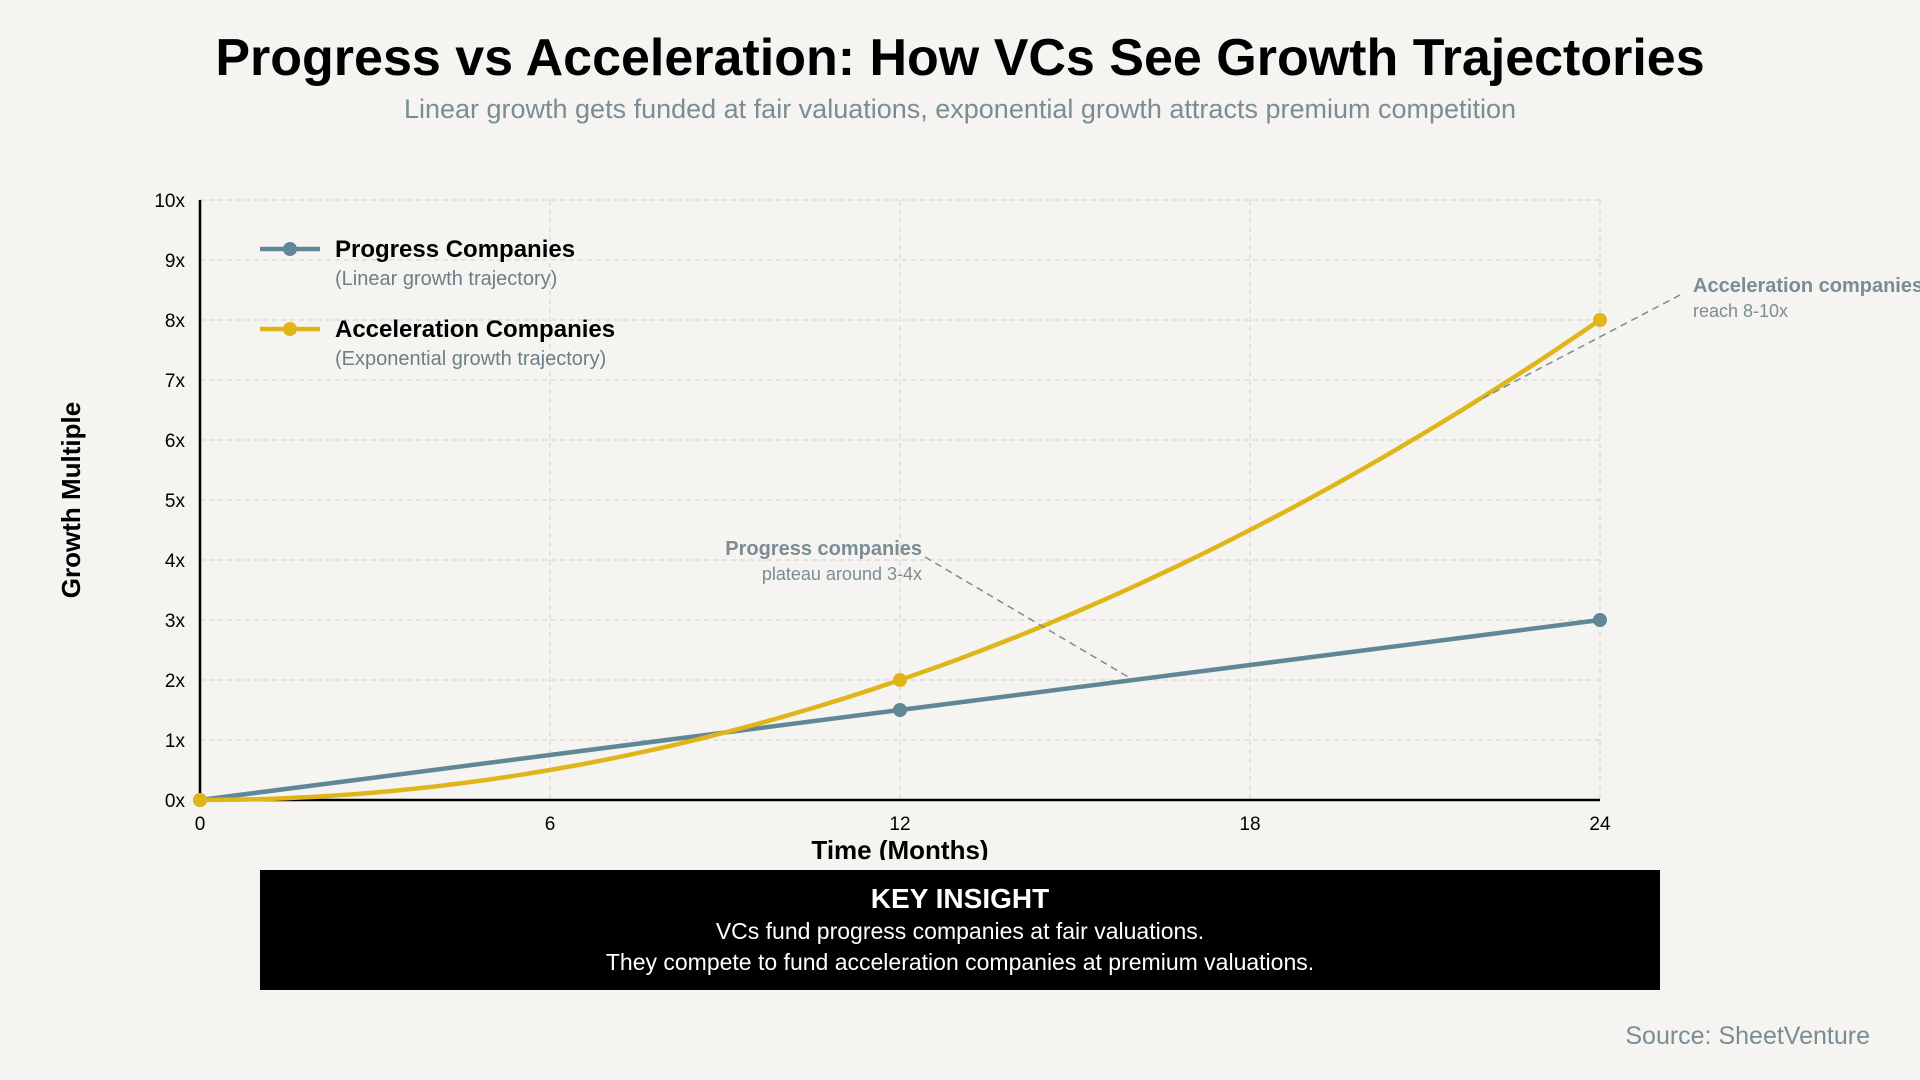 The height and width of the screenshot is (1080, 1920). What do you see at coordinates (175, 681) in the screenshot?
I see `y-tick-label: 2x` at bounding box center [175, 681].